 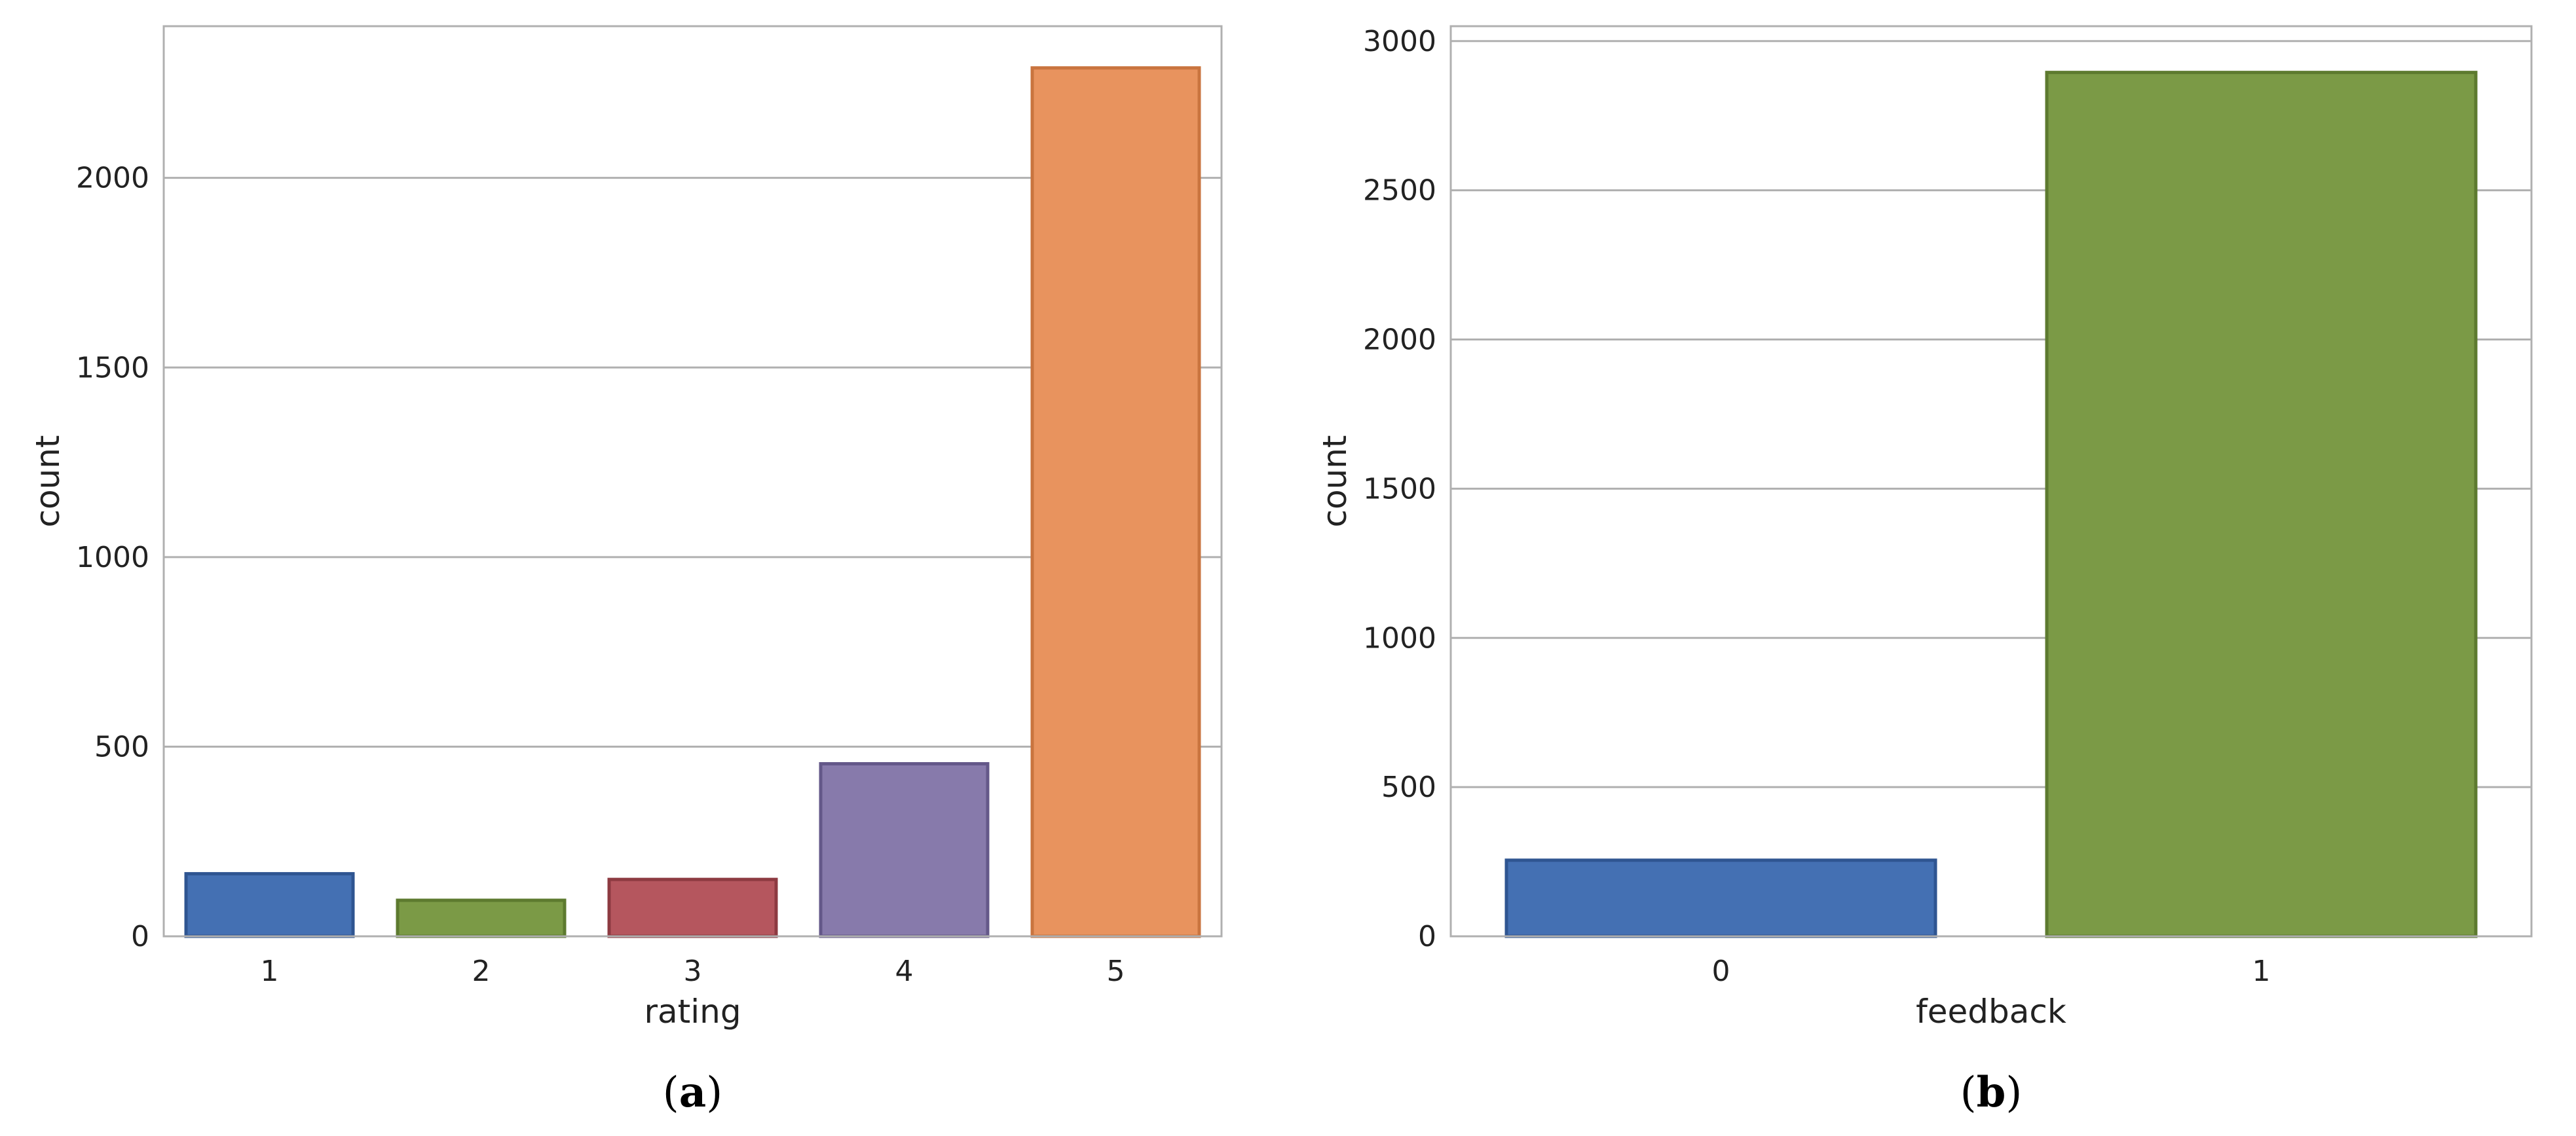 I want to click on chart-a-y-tick-label: 0, so click(x=140, y=936).